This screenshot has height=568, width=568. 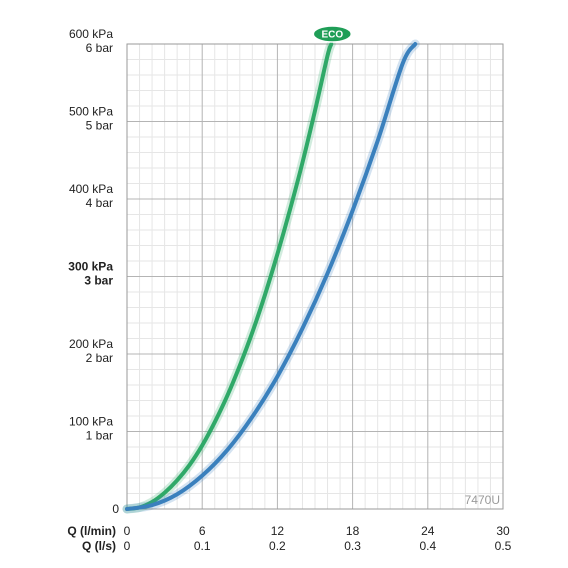 I want to click on x-tick-label-secondary: 0.1, so click(x=202, y=546).